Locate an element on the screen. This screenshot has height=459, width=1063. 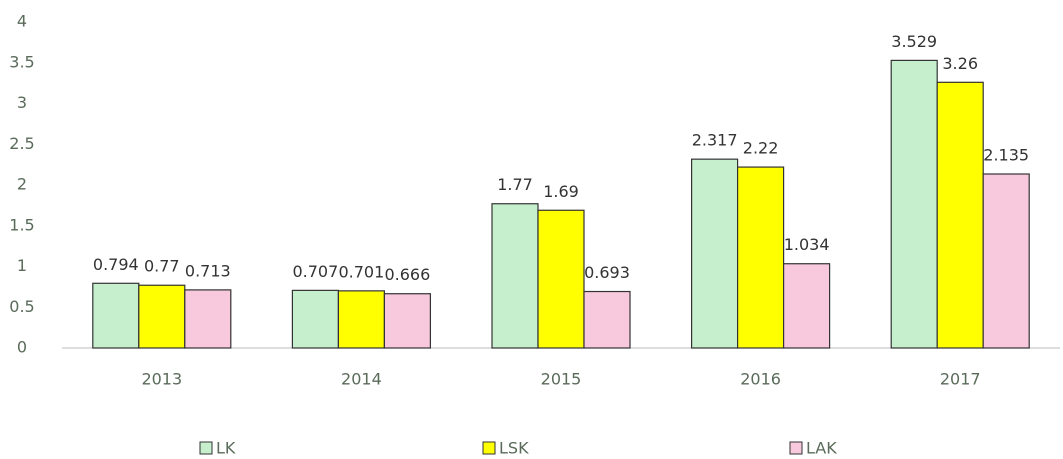
data-label: 0.794 is located at coordinates (116, 264).